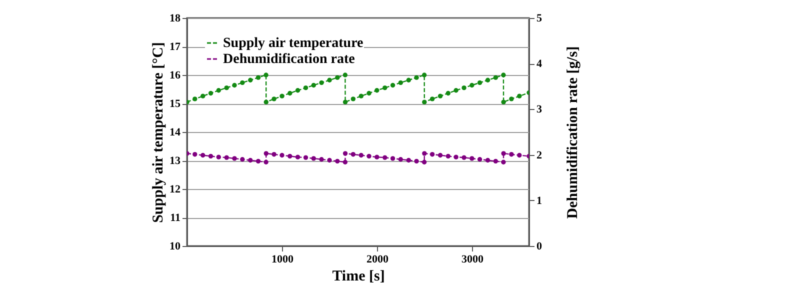 The width and height of the screenshot is (800, 285). I want to click on y2-tick-label: 1, so click(539, 200).